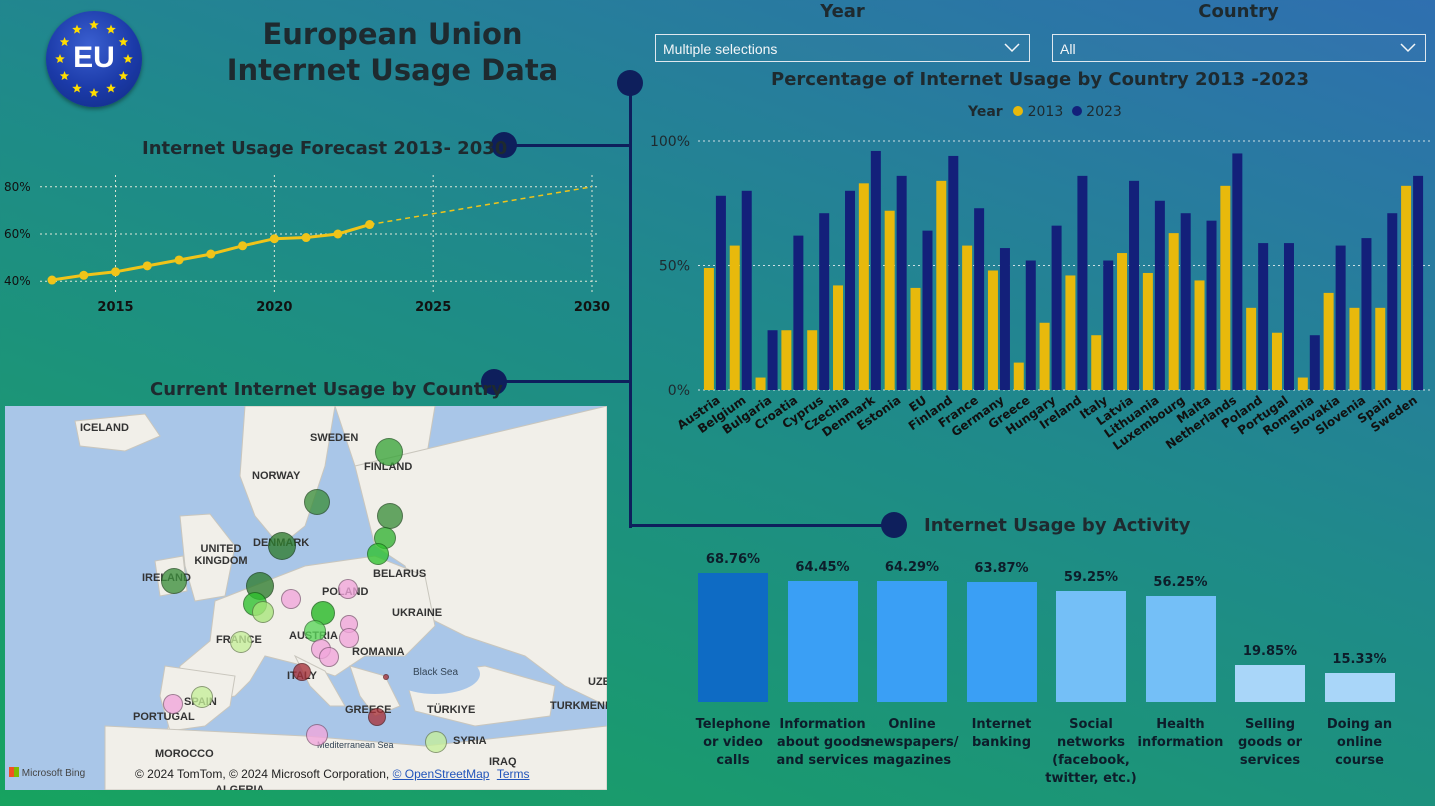 The width and height of the screenshot is (1435, 806). I want to click on activity-category-label: Information about goods and services, so click(822, 742).